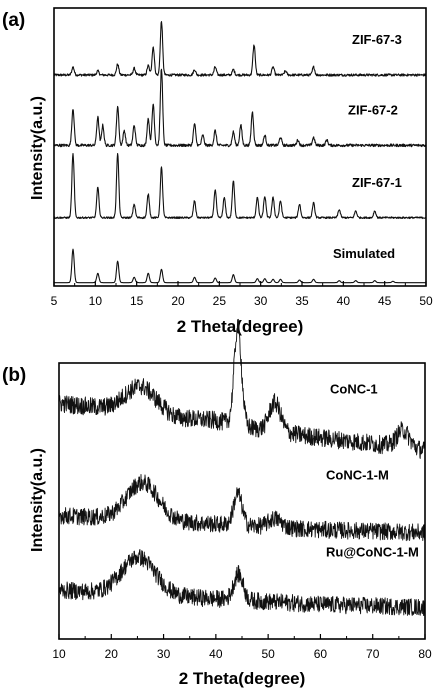 The height and width of the screenshot is (696, 442). What do you see at coordinates (321, 654) in the screenshot?
I see `x-tick-label: 60` at bounding box center [321, 654].